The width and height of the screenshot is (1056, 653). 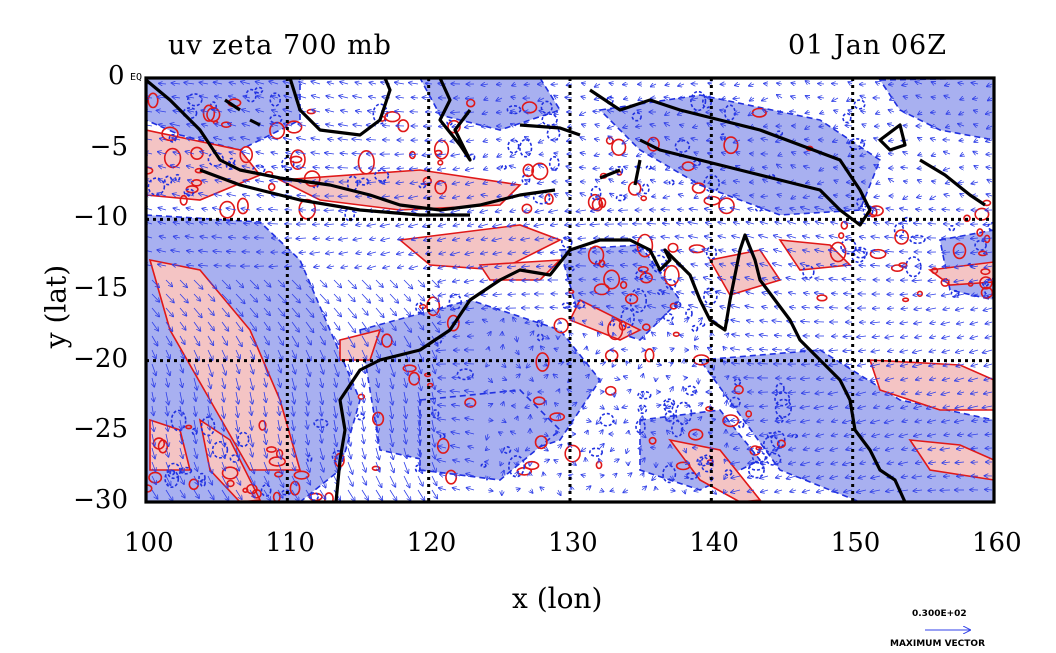 What do you see at coordinates (100, 288) in the screenshot?
I see `y-tick-label: −15` at bounding box center [100, 288].